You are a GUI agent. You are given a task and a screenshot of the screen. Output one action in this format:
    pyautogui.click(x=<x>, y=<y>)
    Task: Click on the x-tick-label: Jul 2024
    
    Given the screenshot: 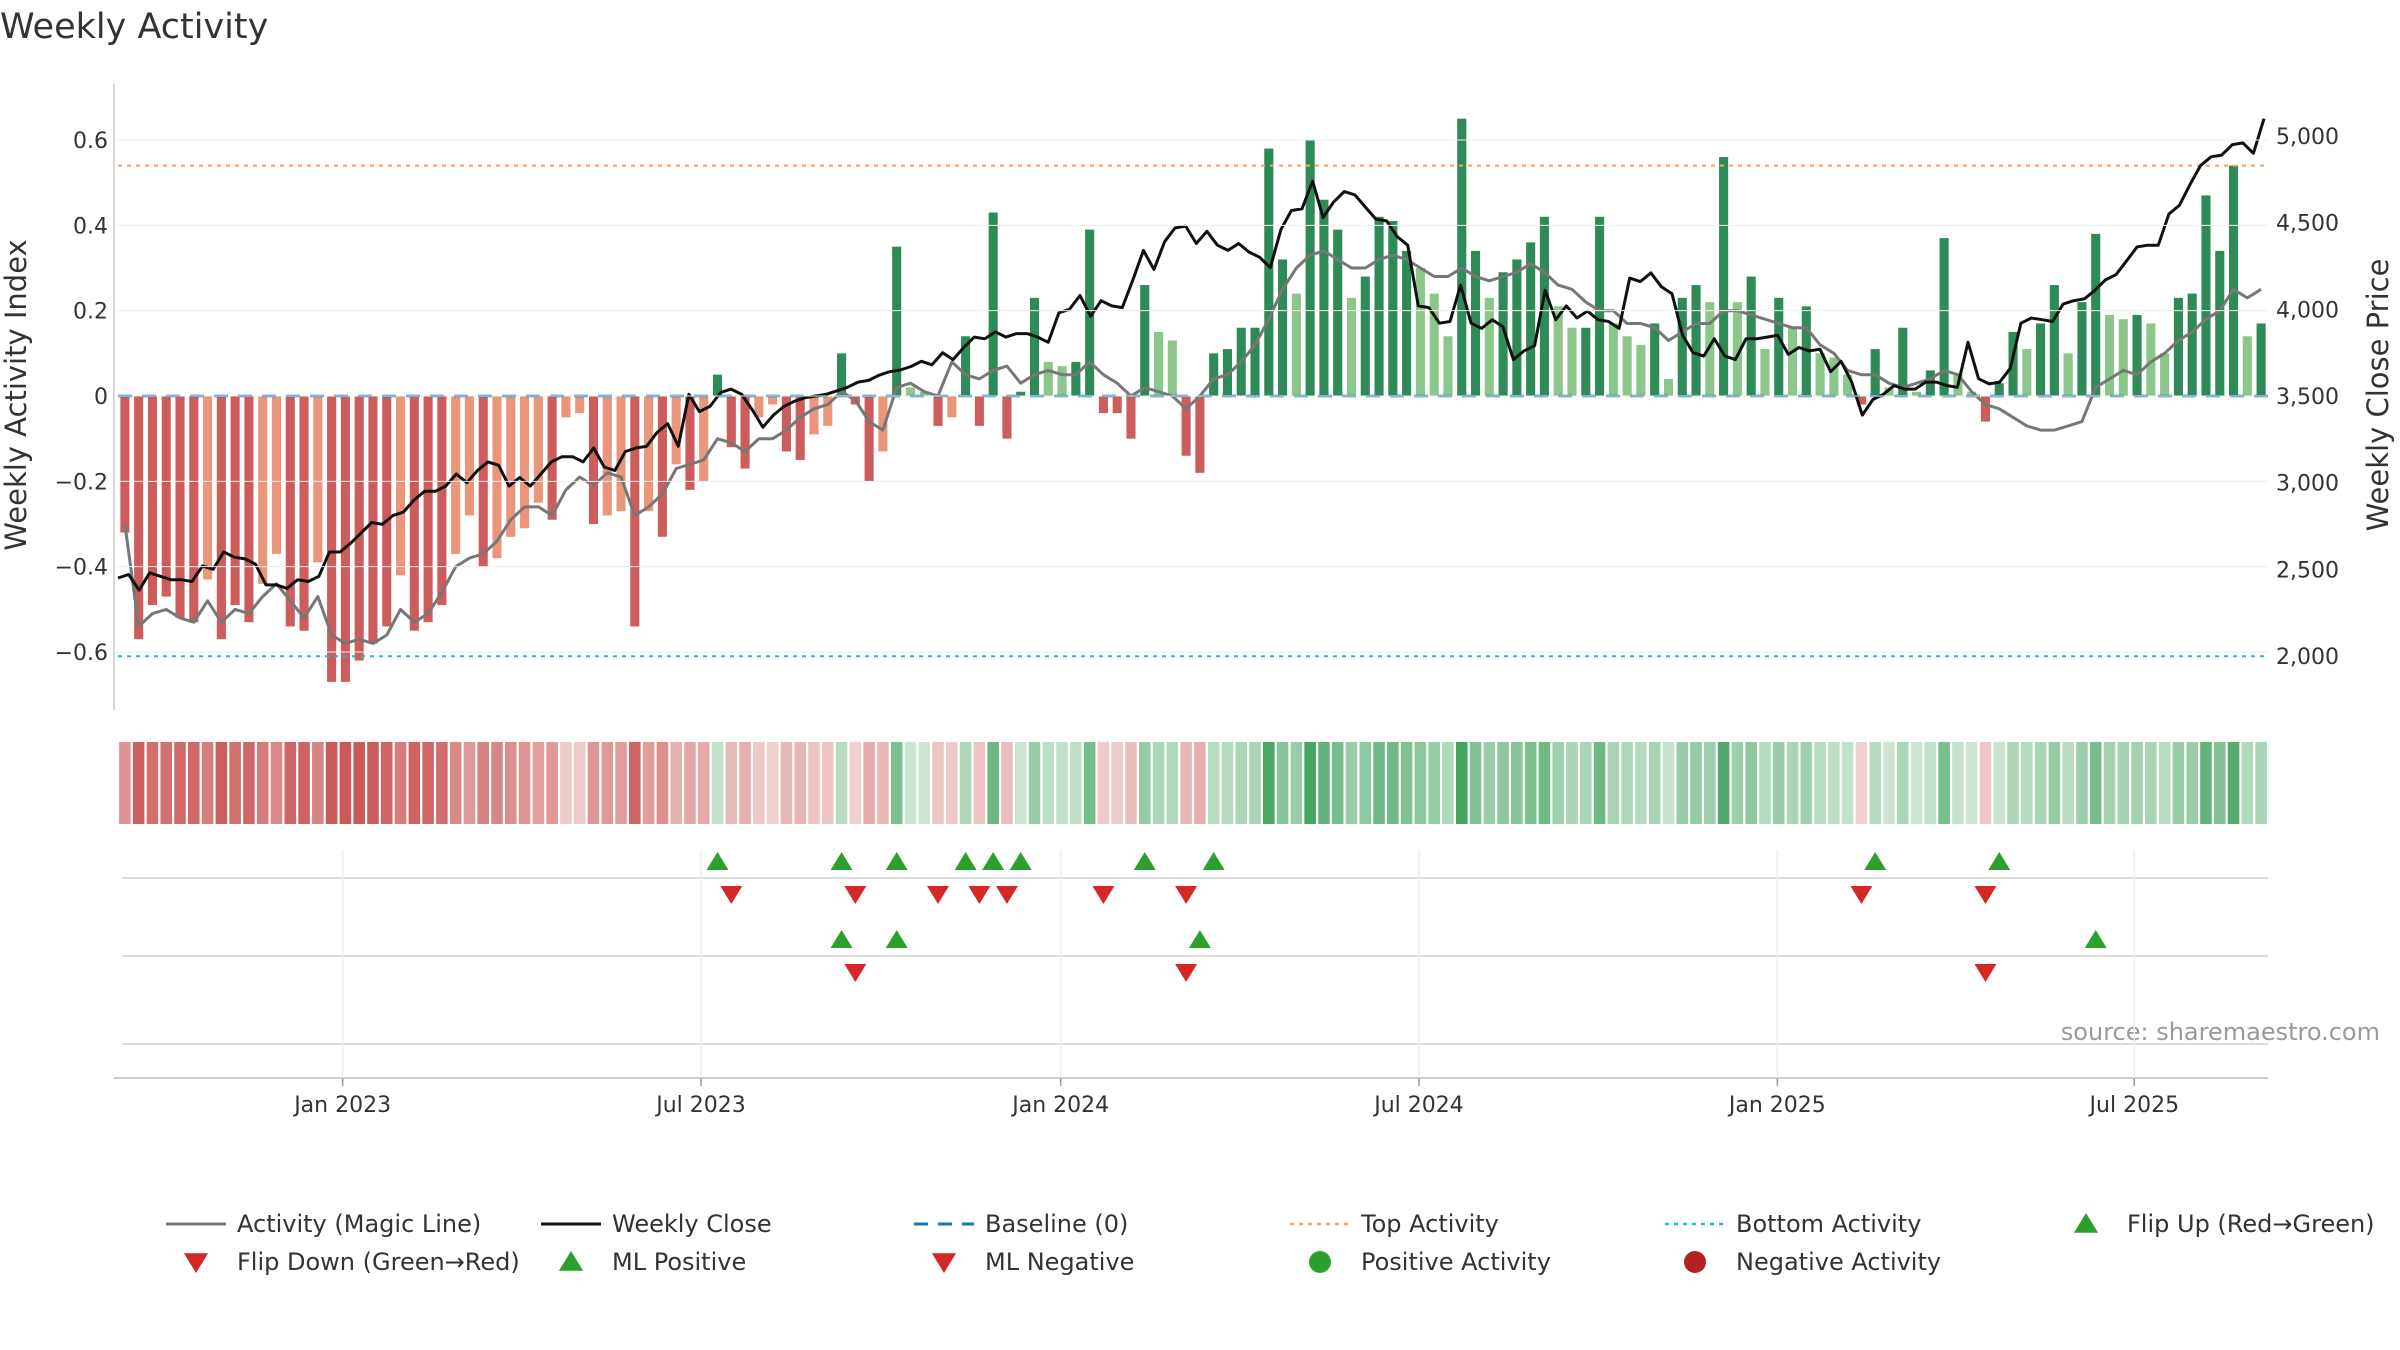 What is the action you would take?
    pyautogui.click(x=1418, y=1105)
    